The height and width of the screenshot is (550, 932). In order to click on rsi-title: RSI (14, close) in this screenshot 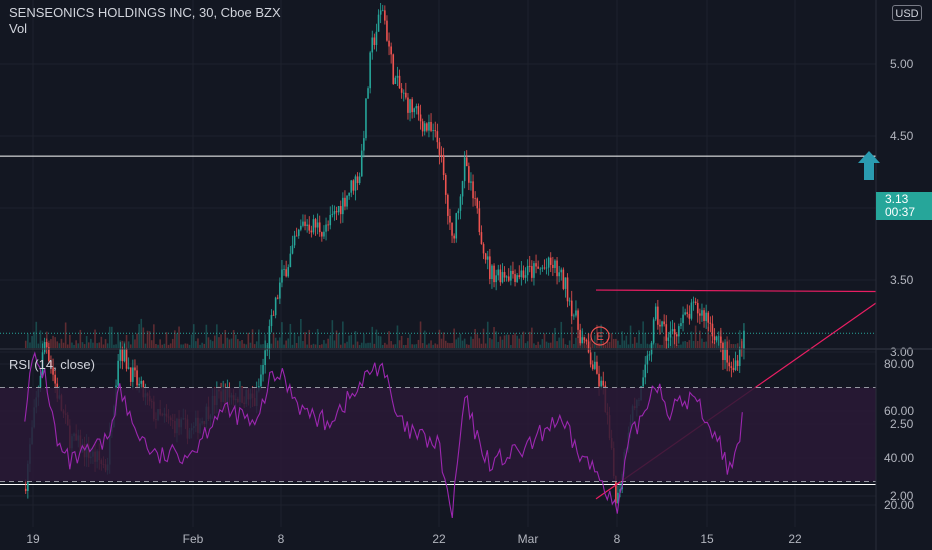, I will do `click(52, 364)`.